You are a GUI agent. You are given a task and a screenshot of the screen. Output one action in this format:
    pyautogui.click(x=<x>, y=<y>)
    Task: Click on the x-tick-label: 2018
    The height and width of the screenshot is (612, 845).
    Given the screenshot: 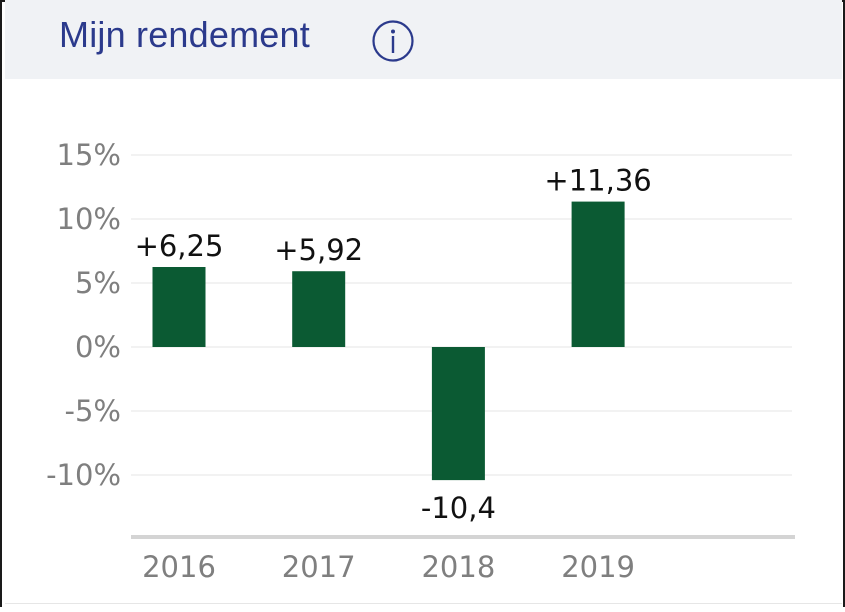 What is the action you would take?
    pyautogui.click(x=458, y=567)
    